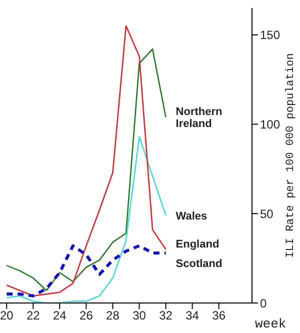 This screenshot has width=300, height=333. I want to click on line-series, so click(86, 271).